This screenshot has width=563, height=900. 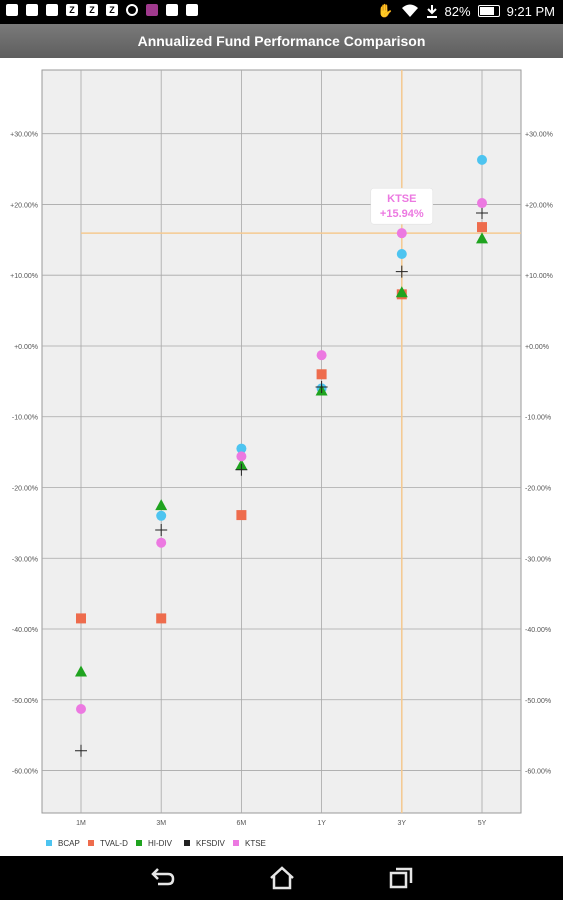 I want to click on touch-icon: ✋, so click(x=385, y=10).